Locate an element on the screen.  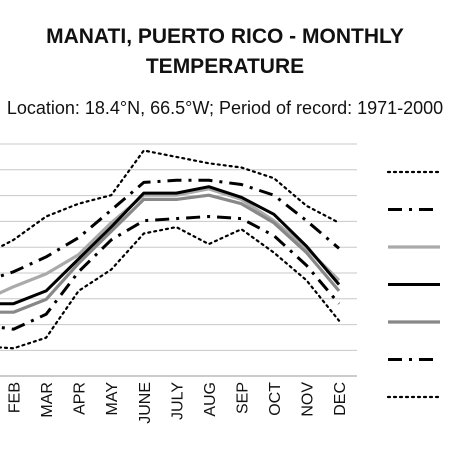
x-tick-label: DEC is located at coordinates (340, 399).